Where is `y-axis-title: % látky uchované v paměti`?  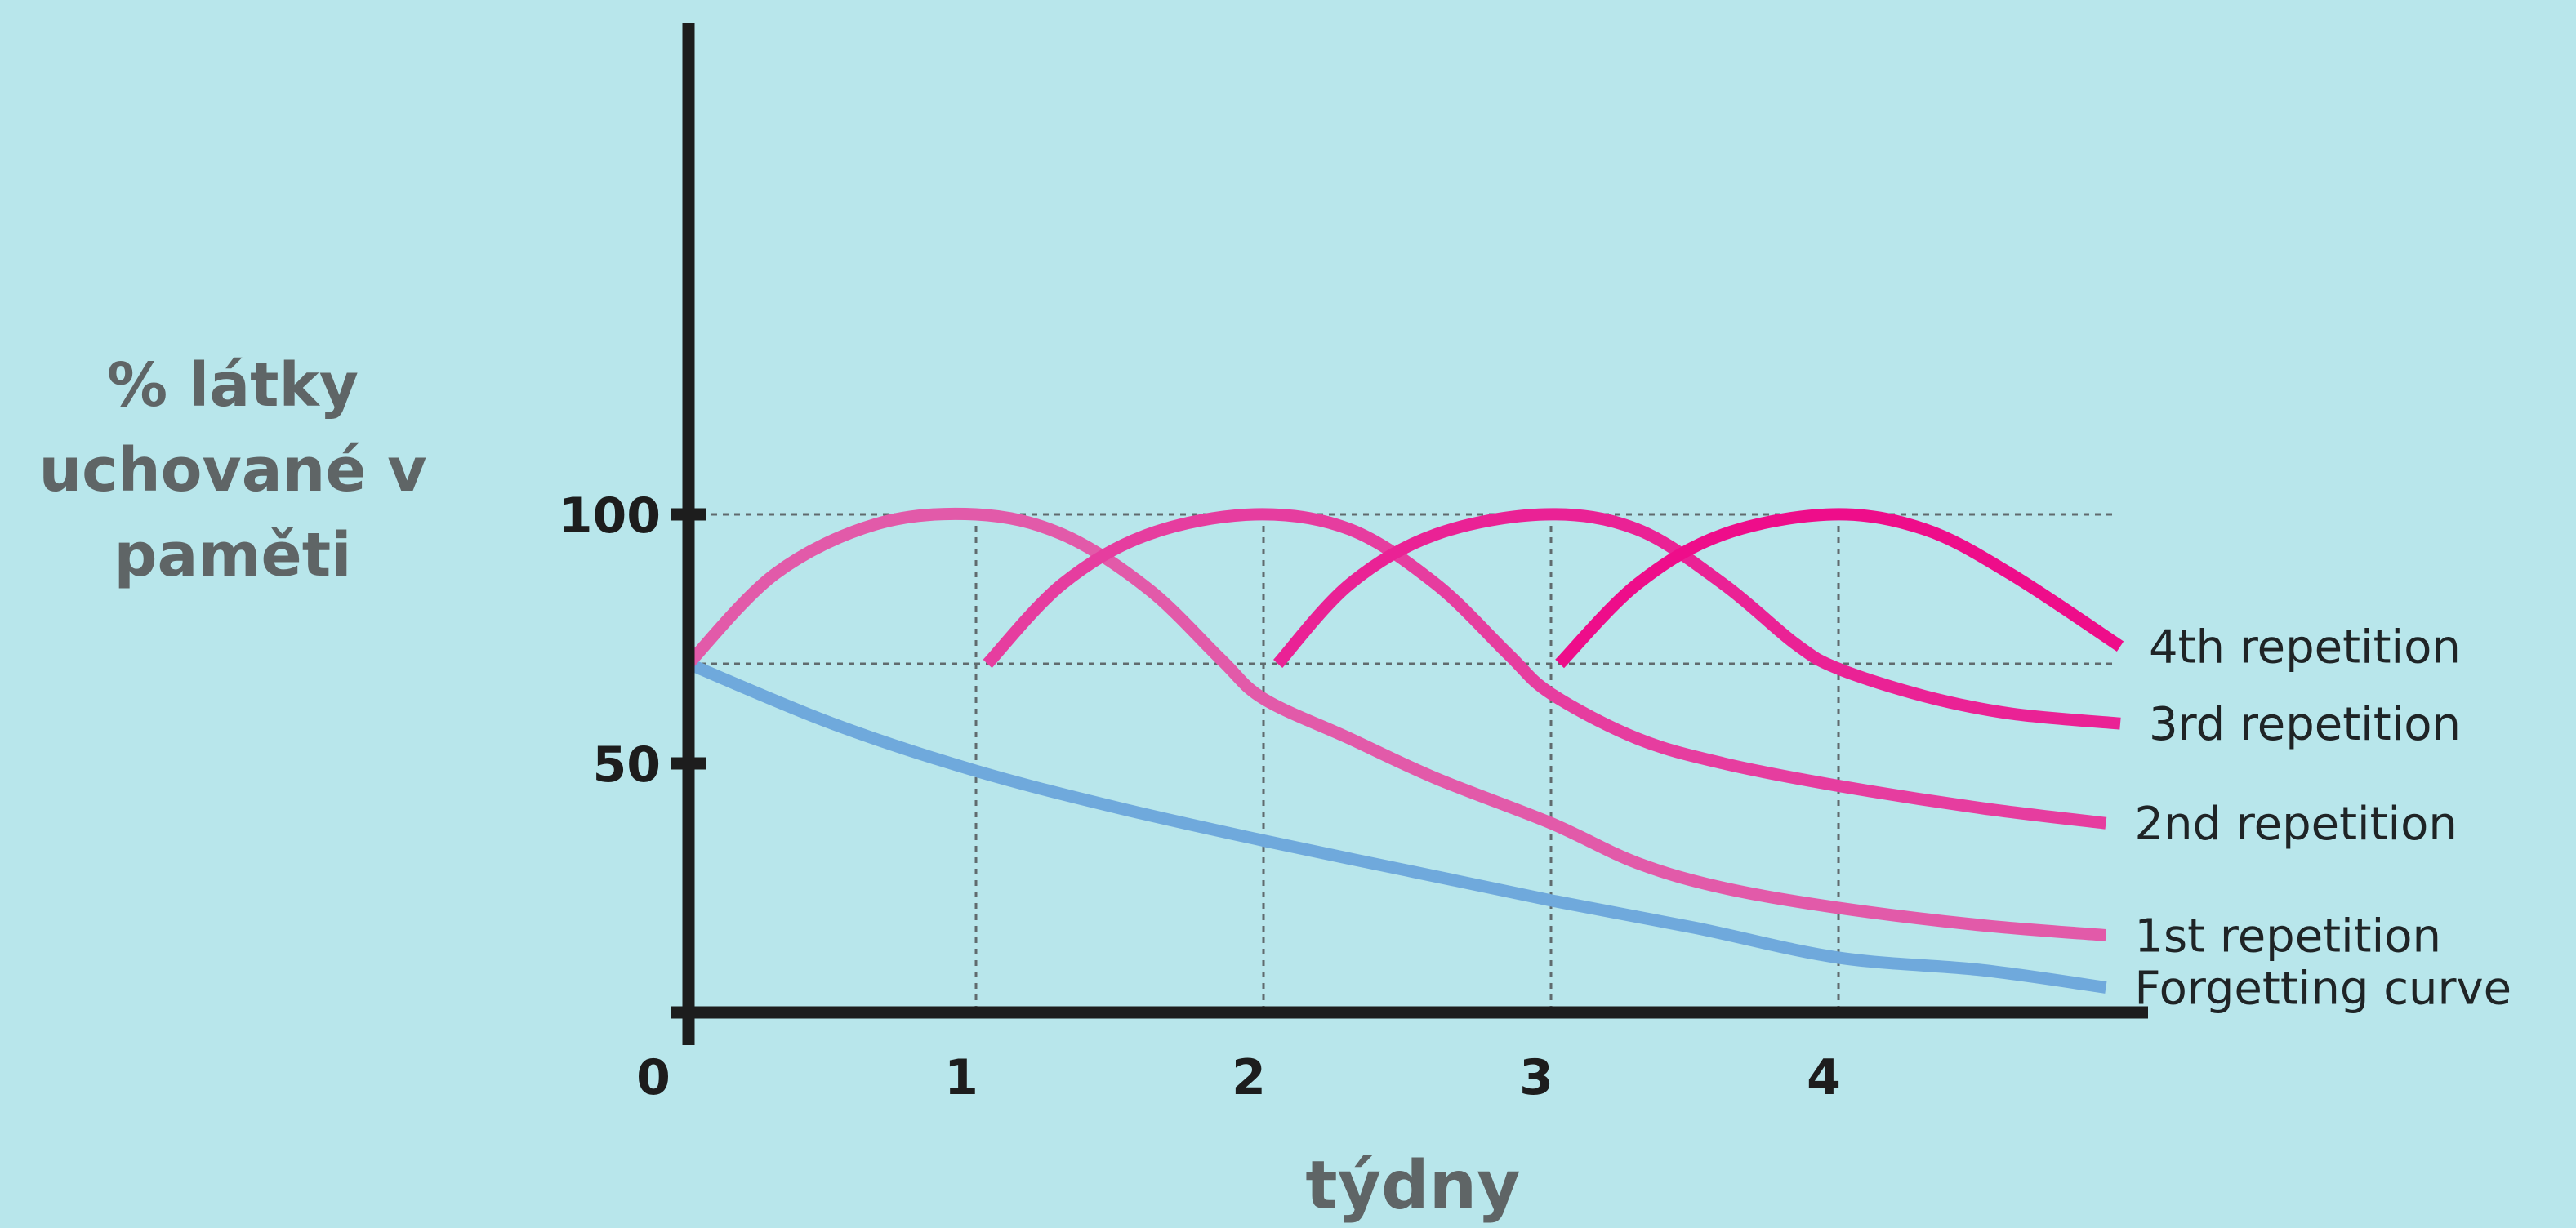
y-axis-title: % látky uchované v paměti is located at coordinates (233, 471).